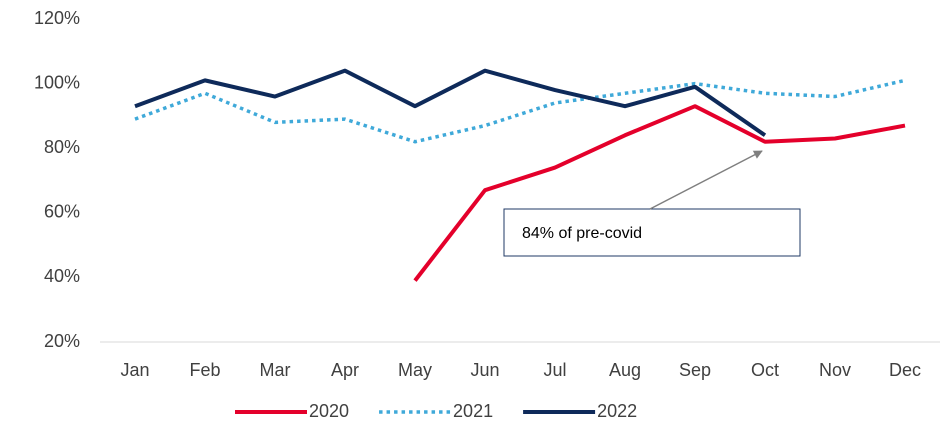  Describe the element at coordinates (345, 370) in the screenshot. I see `x-tick-label: Apr` at that location.